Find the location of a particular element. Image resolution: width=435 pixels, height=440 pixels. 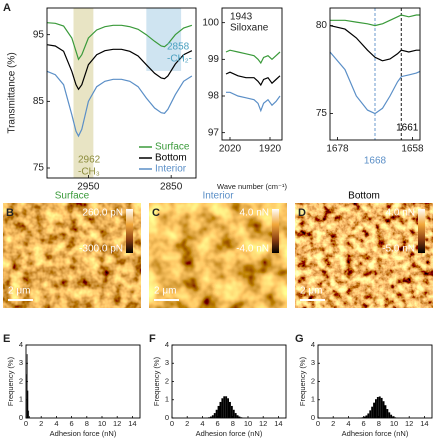

panel-label: E is located at coordinates (6, 339).